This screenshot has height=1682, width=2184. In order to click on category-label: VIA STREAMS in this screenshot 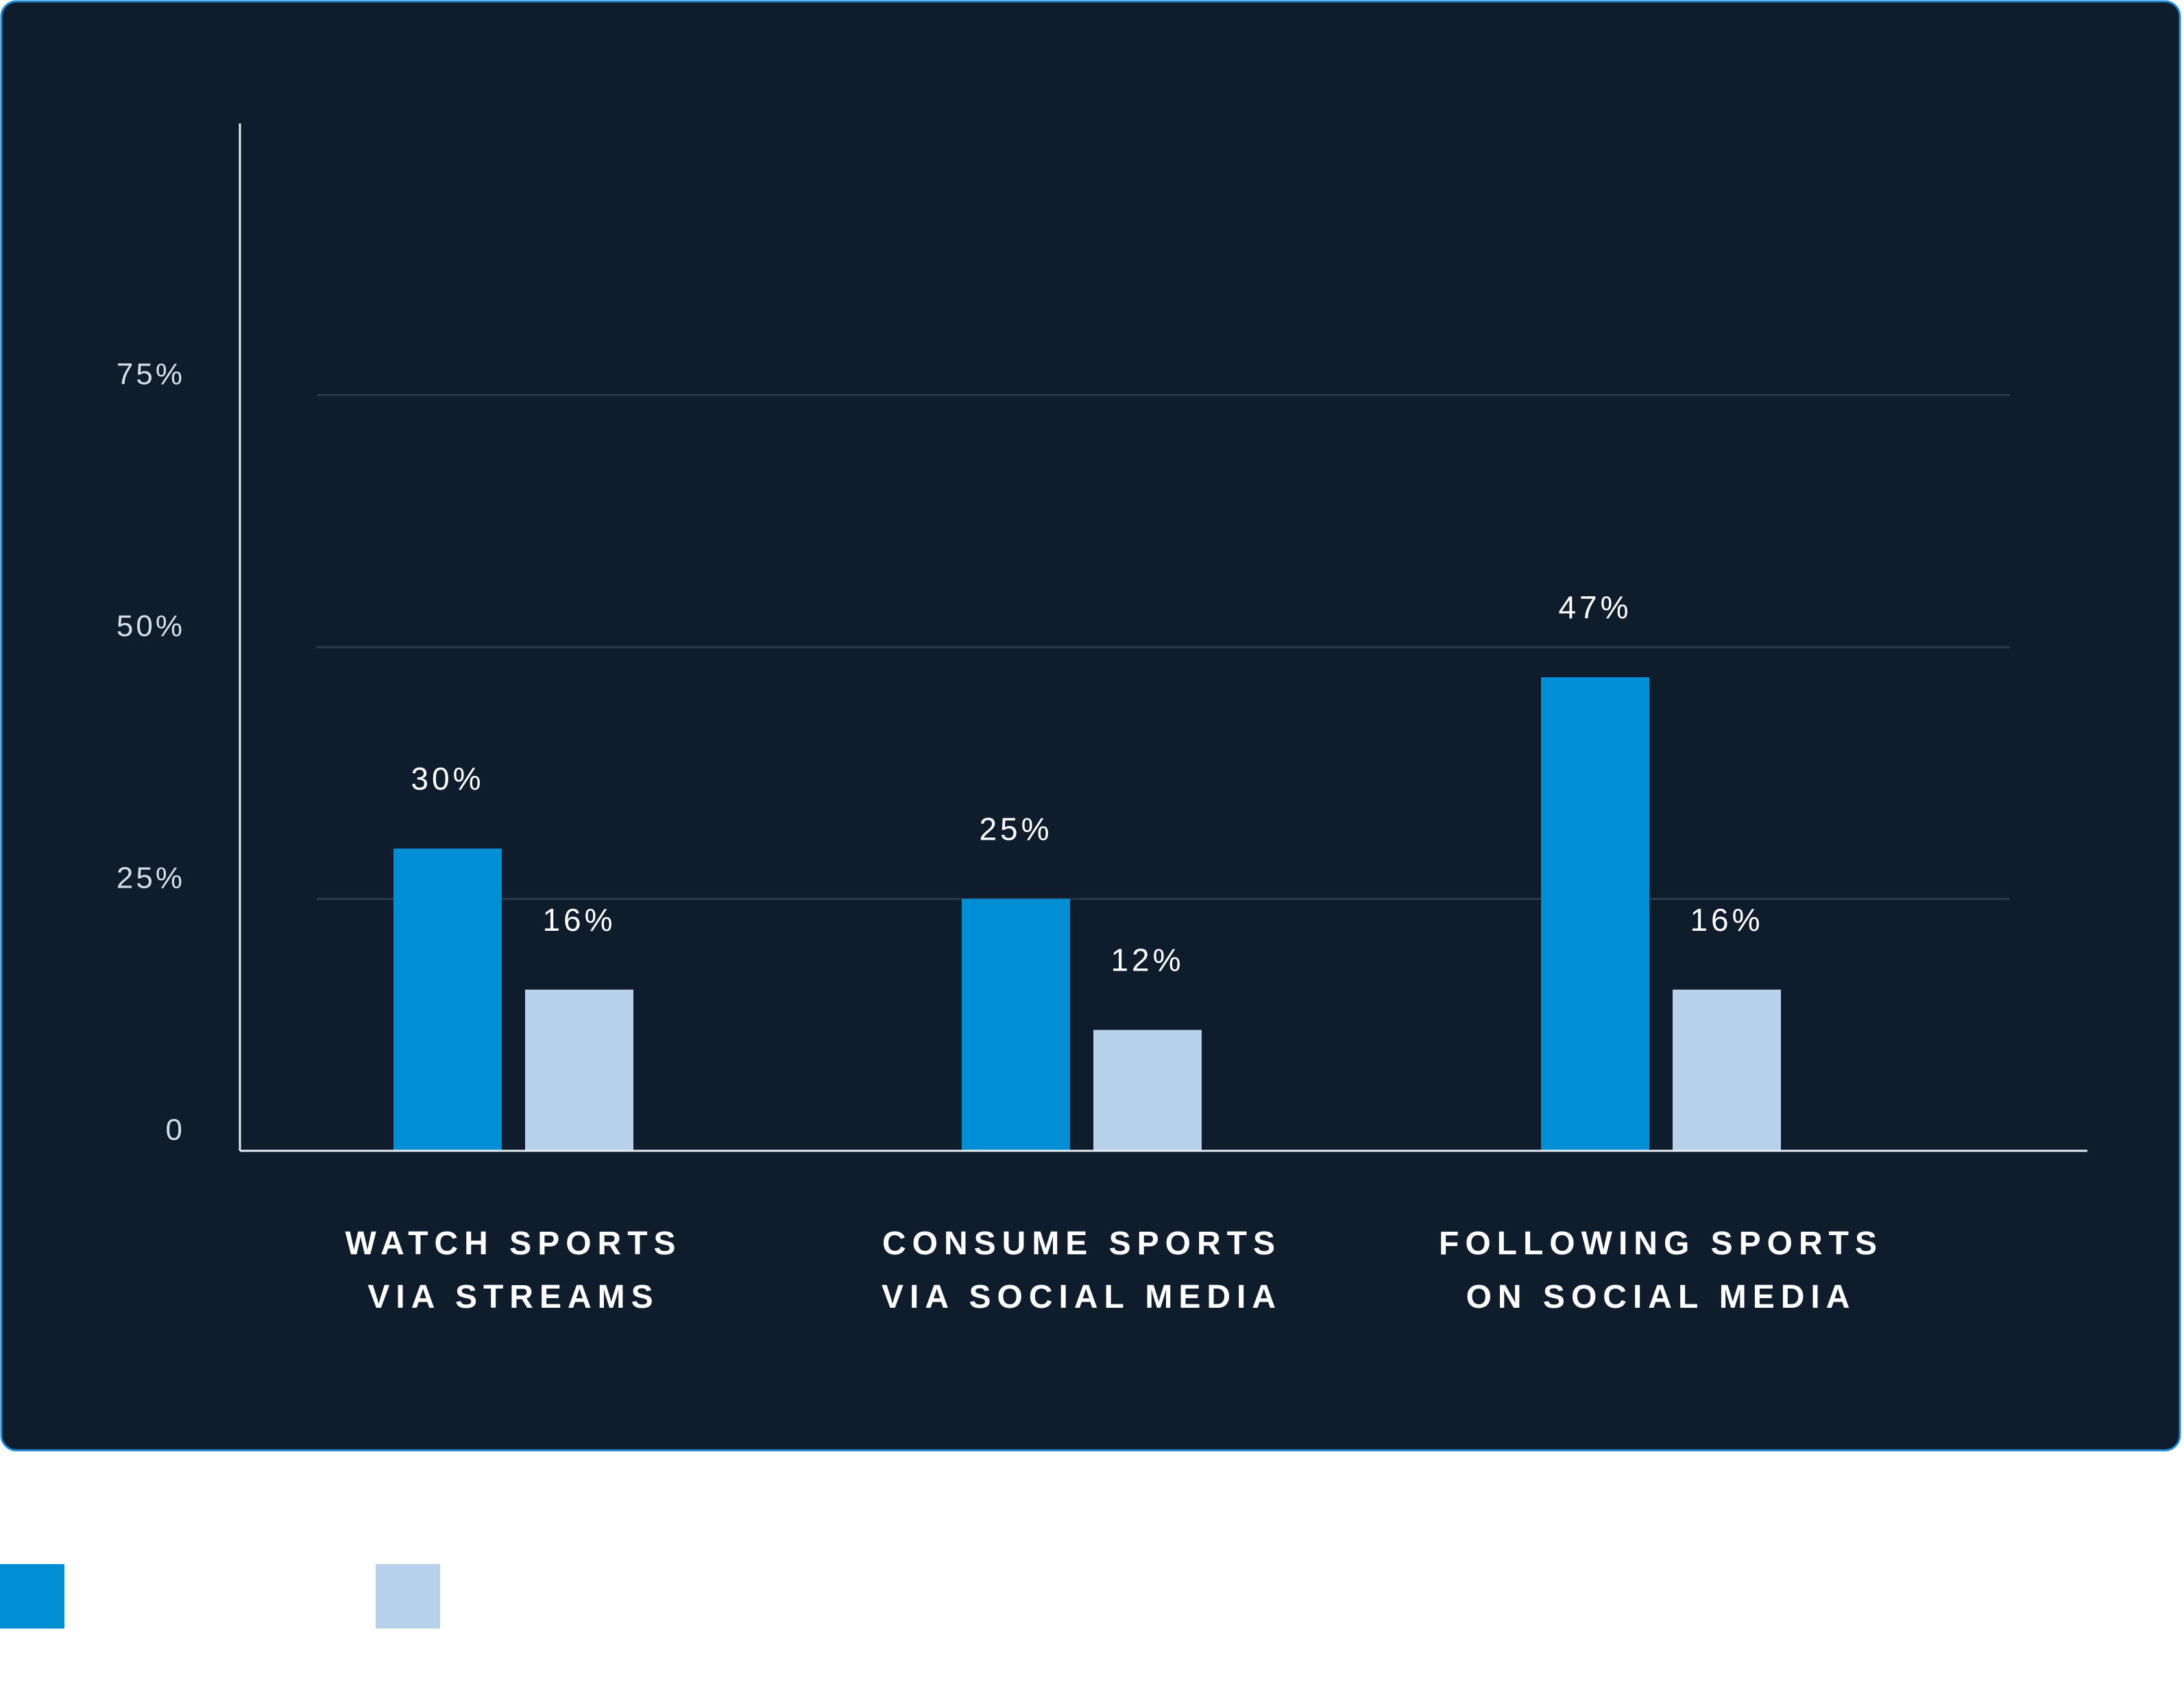, I will do `click(513, 1297)`.